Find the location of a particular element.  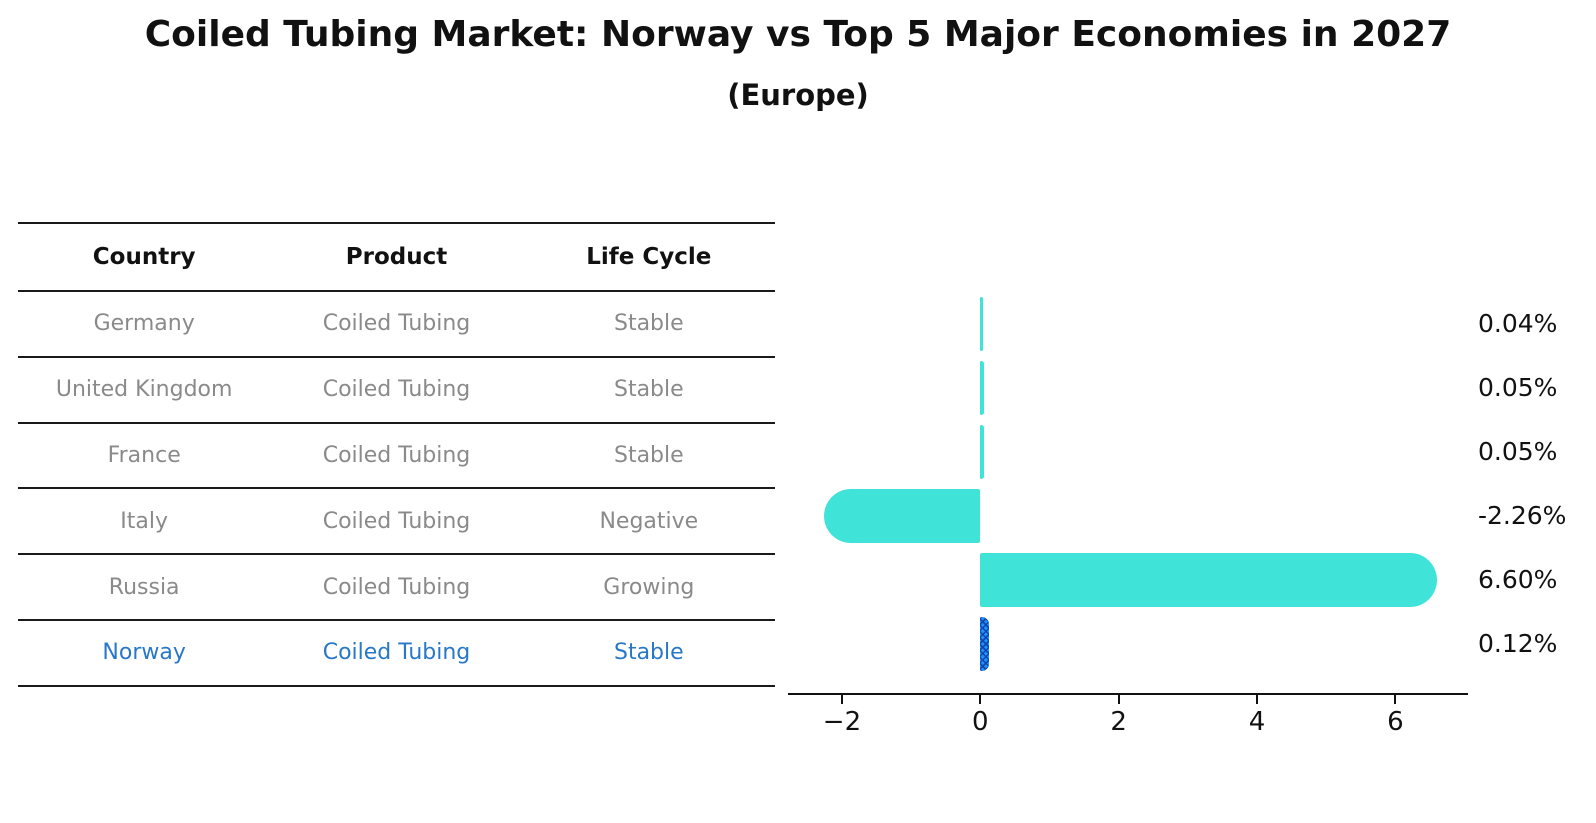

bar-row-norway: 0.12% is located at coordinates (1172, 644).